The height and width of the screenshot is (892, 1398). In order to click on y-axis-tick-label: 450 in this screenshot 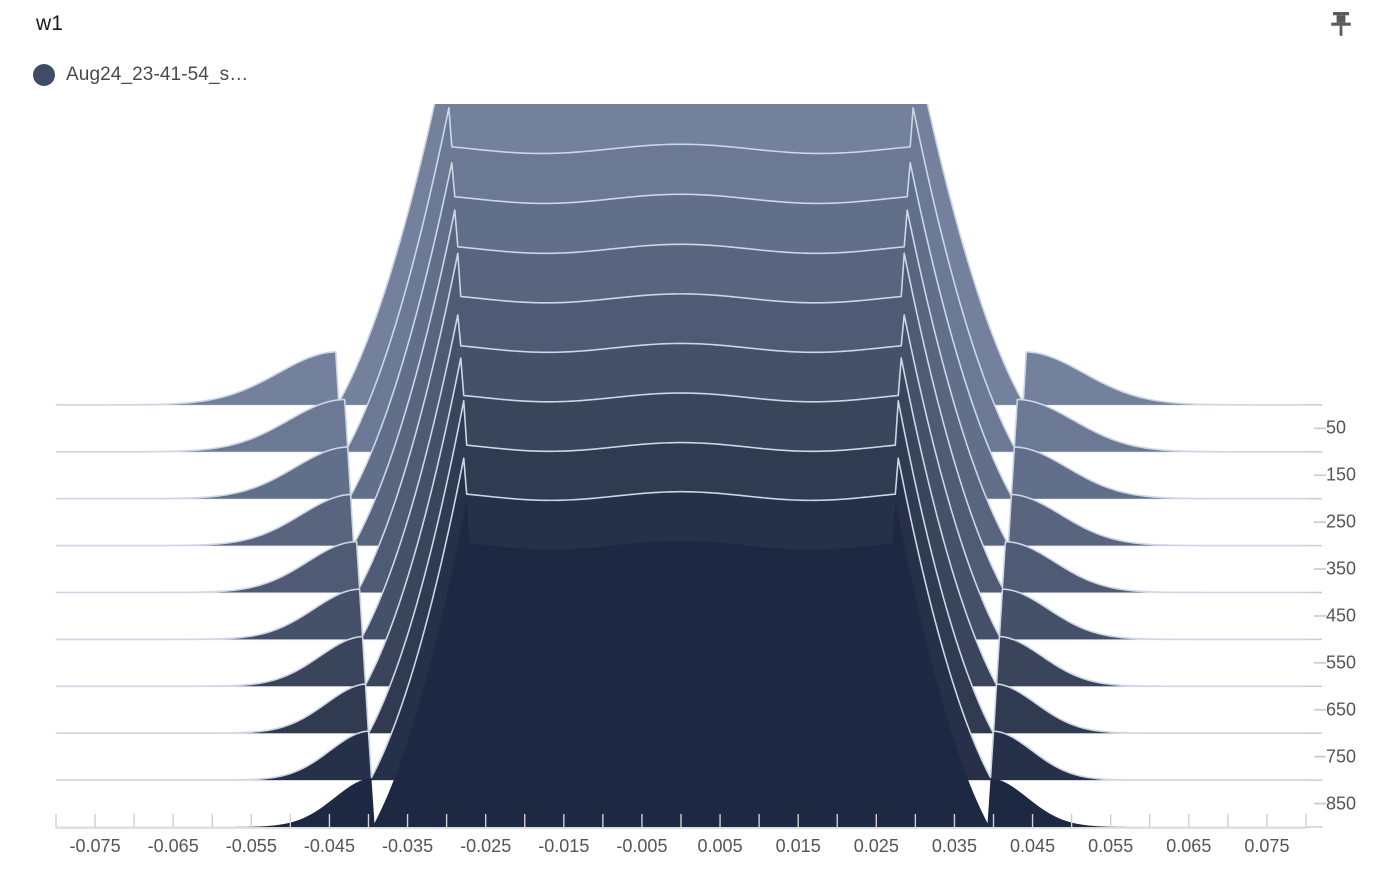, I will do `click(1341, 615)`.